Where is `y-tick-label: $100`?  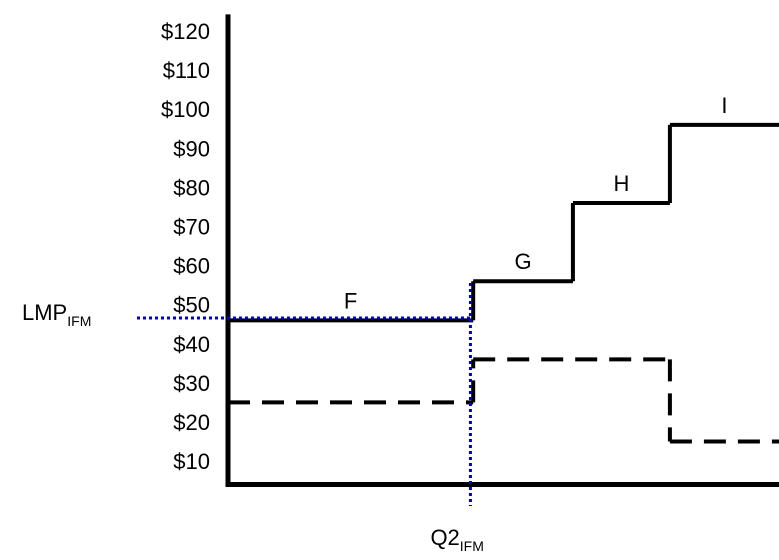
y-tick-label: $100 is located at coordinates (185, 109).